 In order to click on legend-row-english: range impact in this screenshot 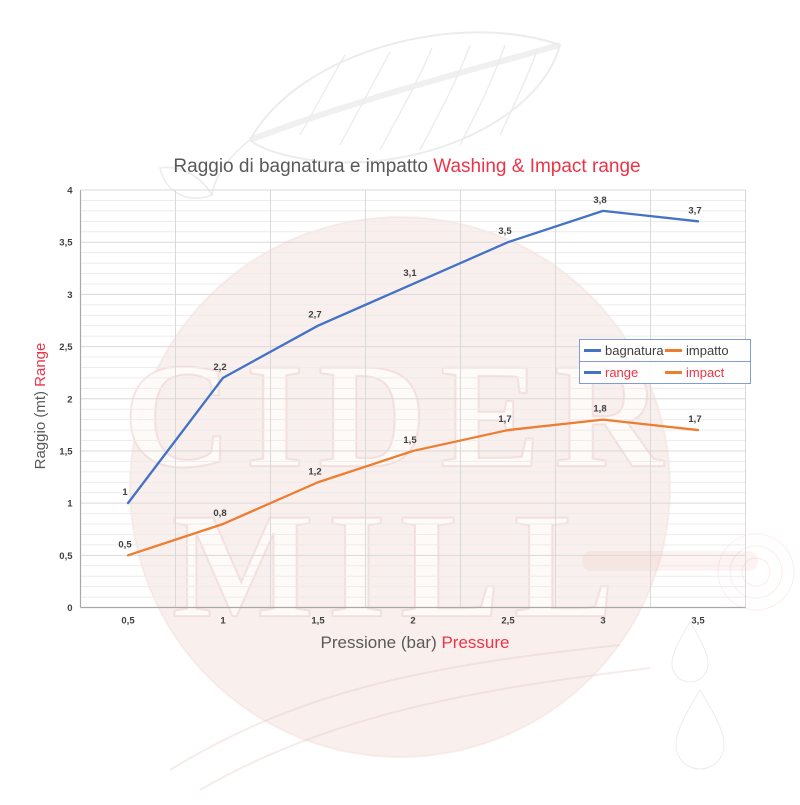, I will do `click(665, 372)`.